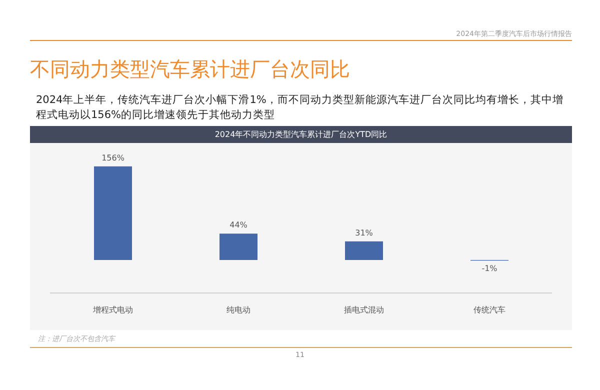  What do you see at coordinates (238, 310) in the screenshot?
I see `x-tick-label: 纯电动` at bounding box center [238, 310].